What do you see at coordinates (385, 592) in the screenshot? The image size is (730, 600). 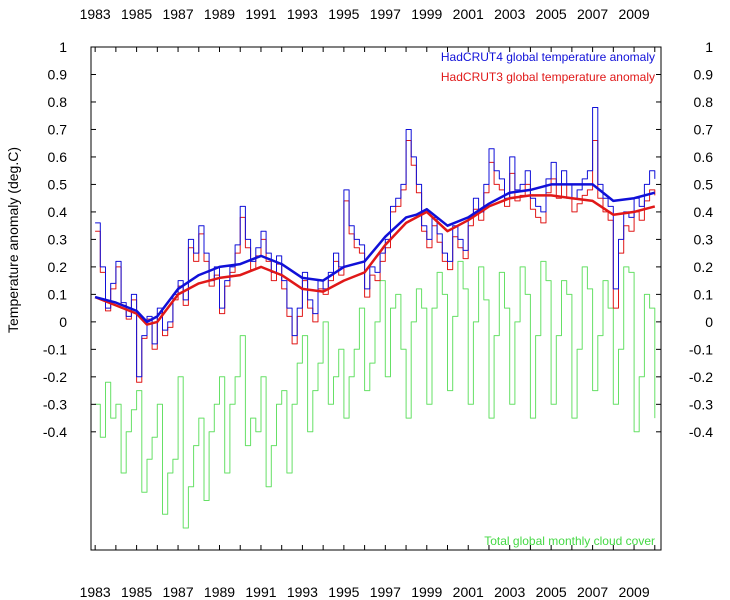 I see `x-tick-label-bottom: 1997` at bounding box center [385, 592].